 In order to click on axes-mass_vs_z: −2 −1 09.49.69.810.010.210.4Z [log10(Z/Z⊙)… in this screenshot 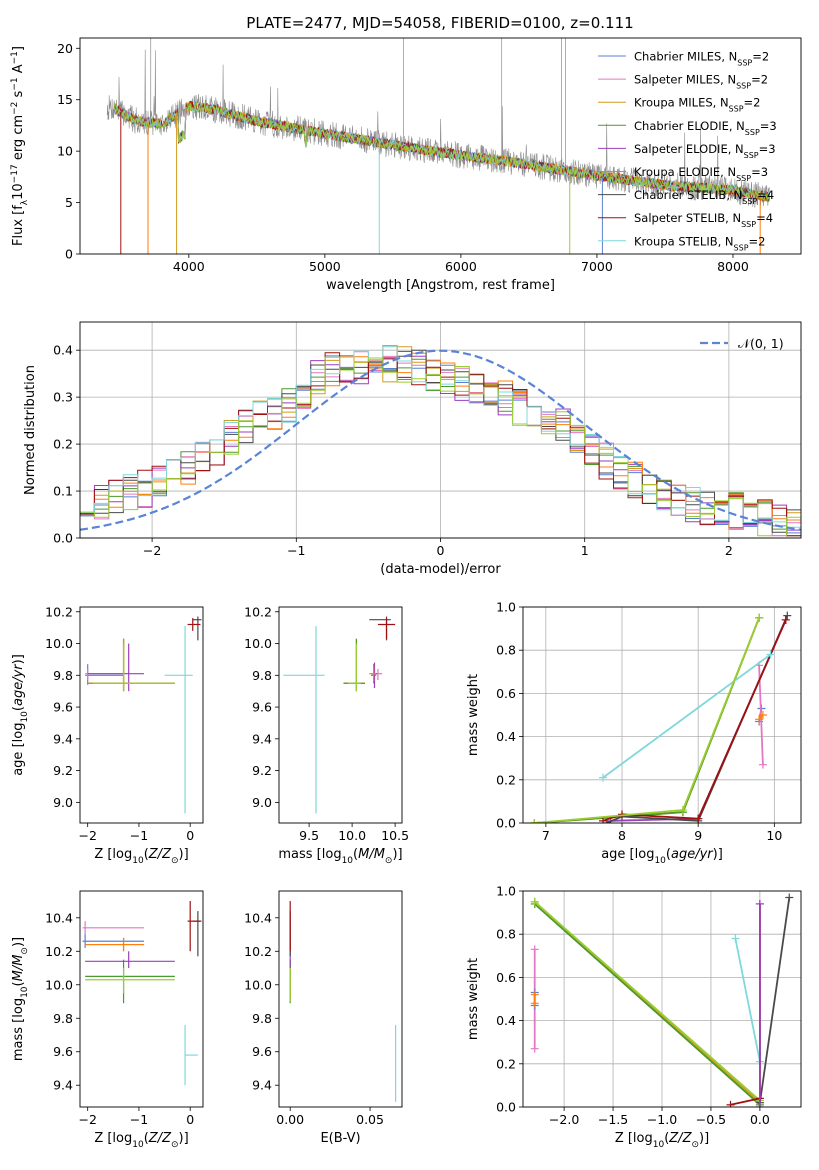, I will do `click(107, 1020)`.